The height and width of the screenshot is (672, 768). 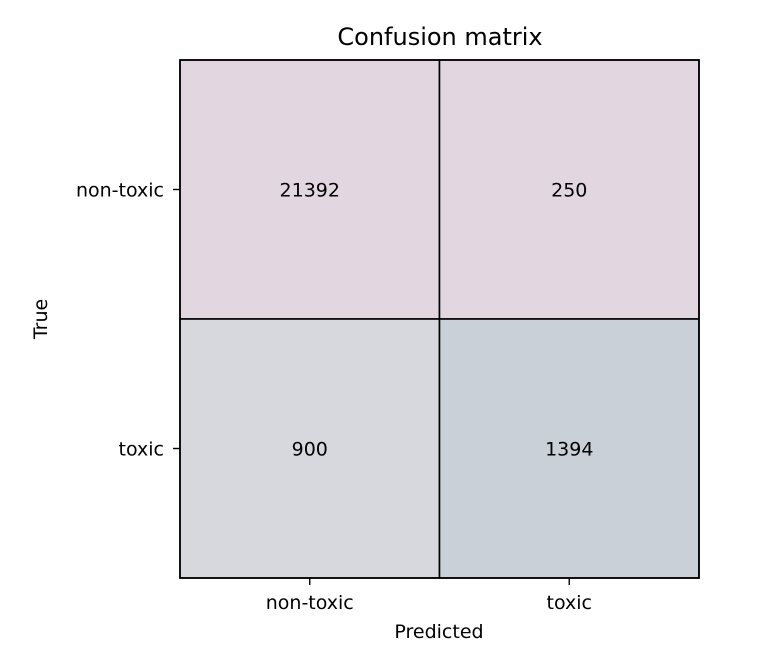 I want to click on x-tick-label: toxic, so click(x=569, y=603).